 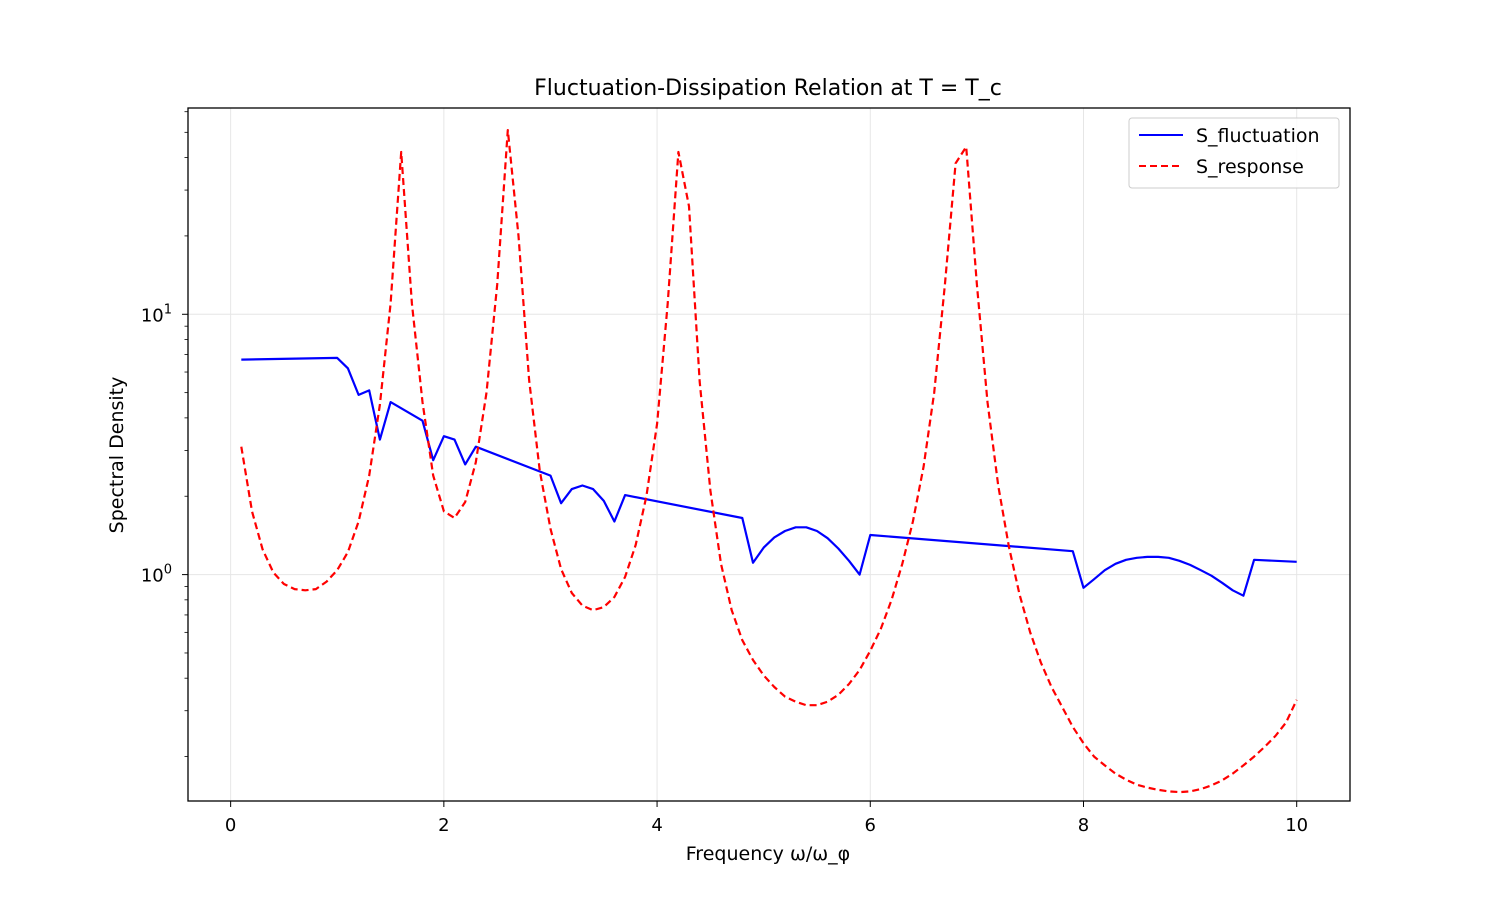 What do you see at coordinates (443, 825) in the screenshot?
I see `x-tick-label: 2` at bounding box center [443, 825].